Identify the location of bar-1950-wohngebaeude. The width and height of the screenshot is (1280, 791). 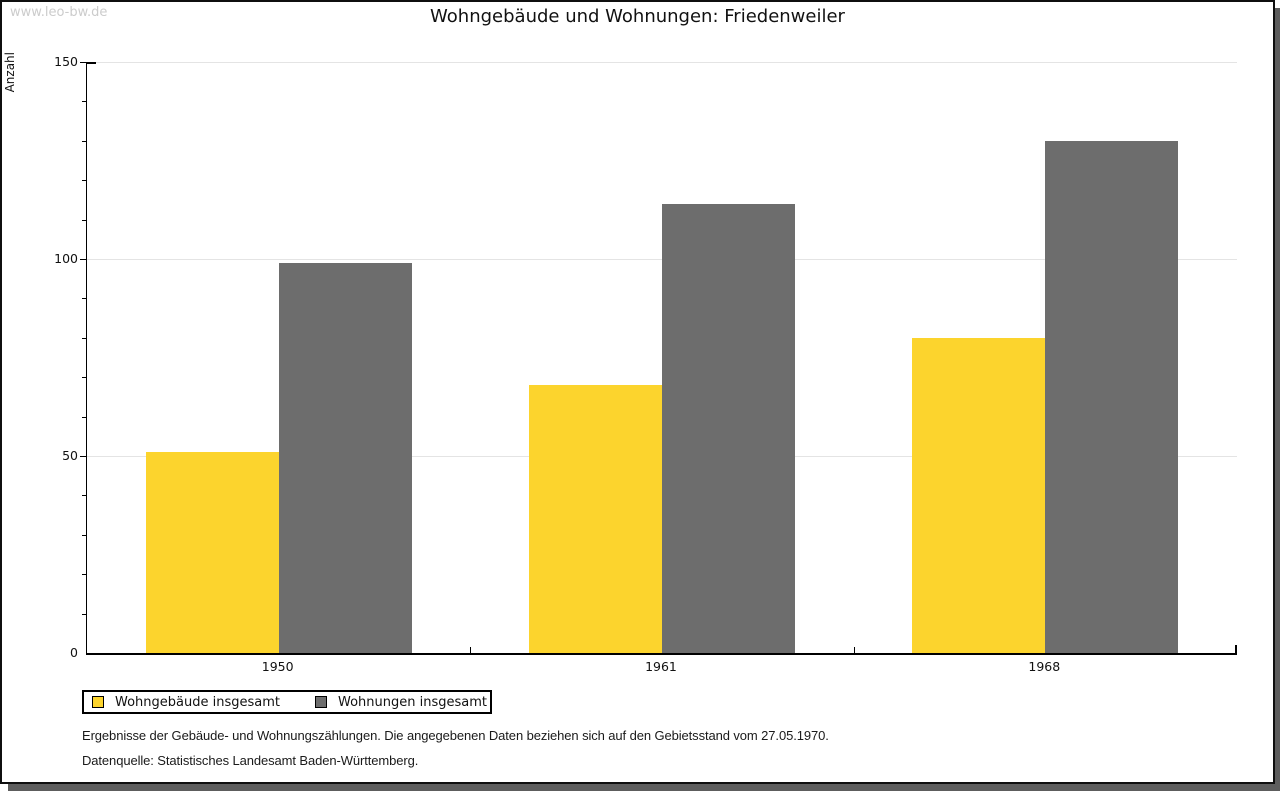
(212, 552).